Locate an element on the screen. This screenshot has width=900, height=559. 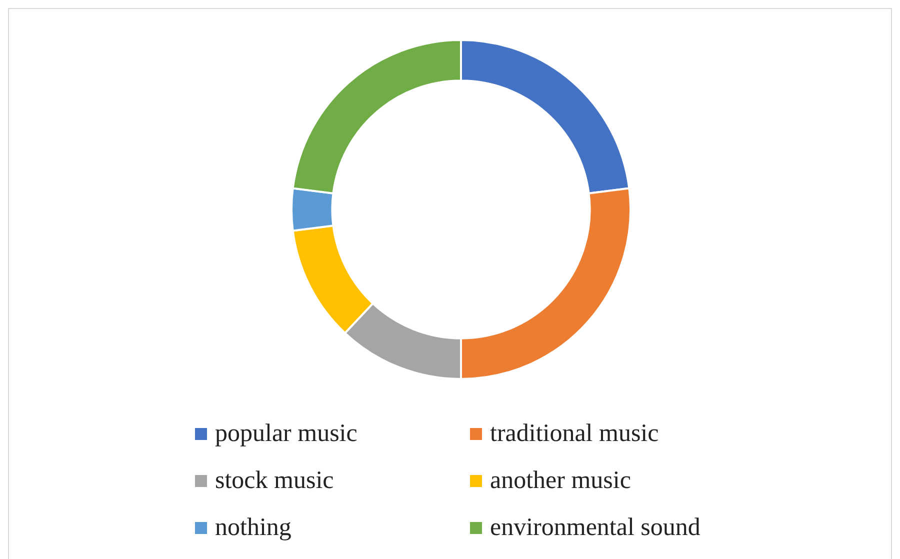
legend-label: environmental sound is located at coordinates (595, 528).